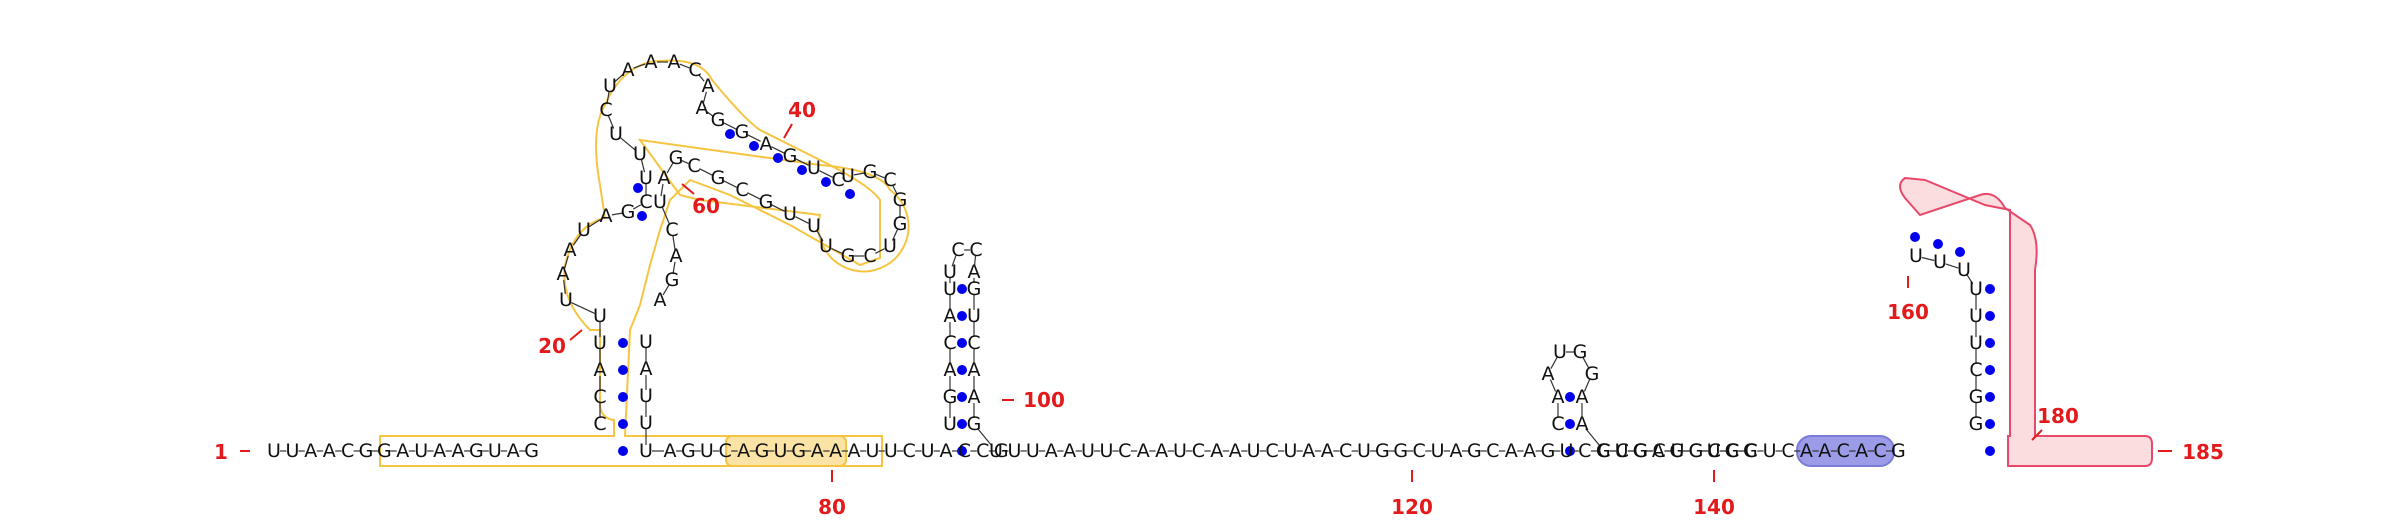 The width and height of the screenshot is (2400, 527). Describe the element at coordinates (1908, 312) in the screenshot. I see `position-number: 160` at that location.